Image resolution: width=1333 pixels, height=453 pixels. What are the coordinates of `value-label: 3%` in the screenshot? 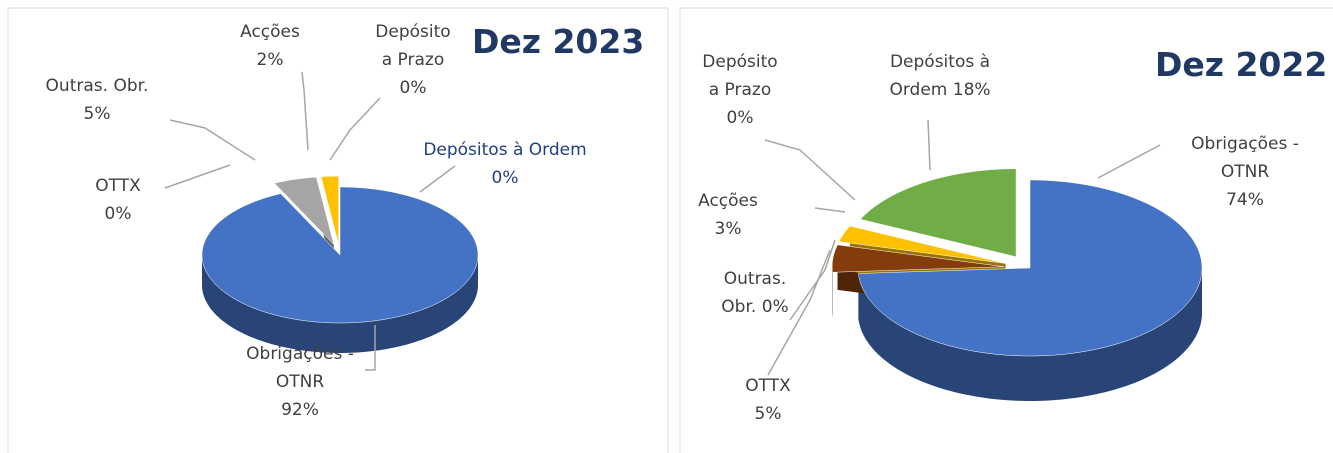 It's located at (728, 229).